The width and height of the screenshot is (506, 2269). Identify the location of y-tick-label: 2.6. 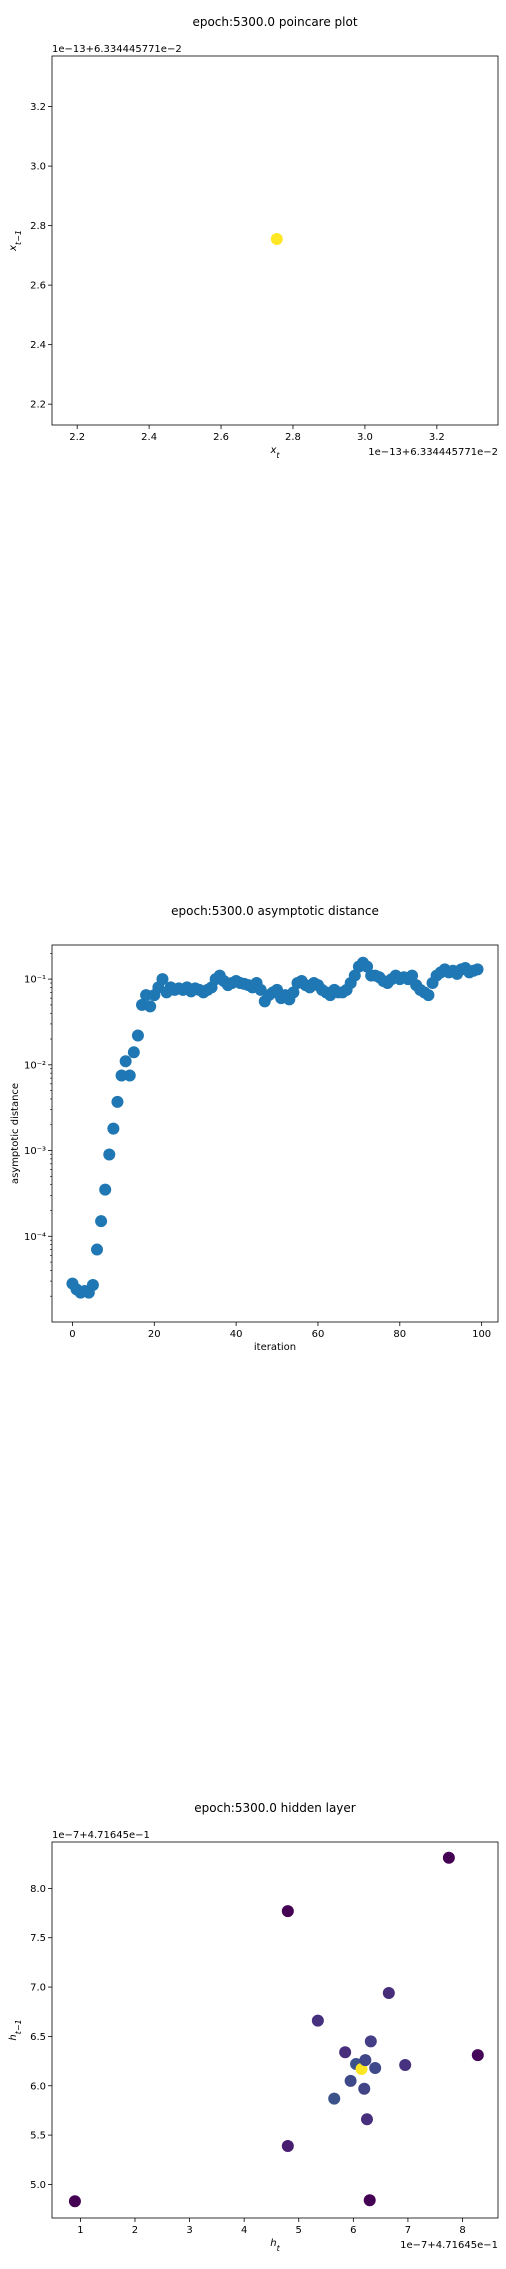
(38, 286).